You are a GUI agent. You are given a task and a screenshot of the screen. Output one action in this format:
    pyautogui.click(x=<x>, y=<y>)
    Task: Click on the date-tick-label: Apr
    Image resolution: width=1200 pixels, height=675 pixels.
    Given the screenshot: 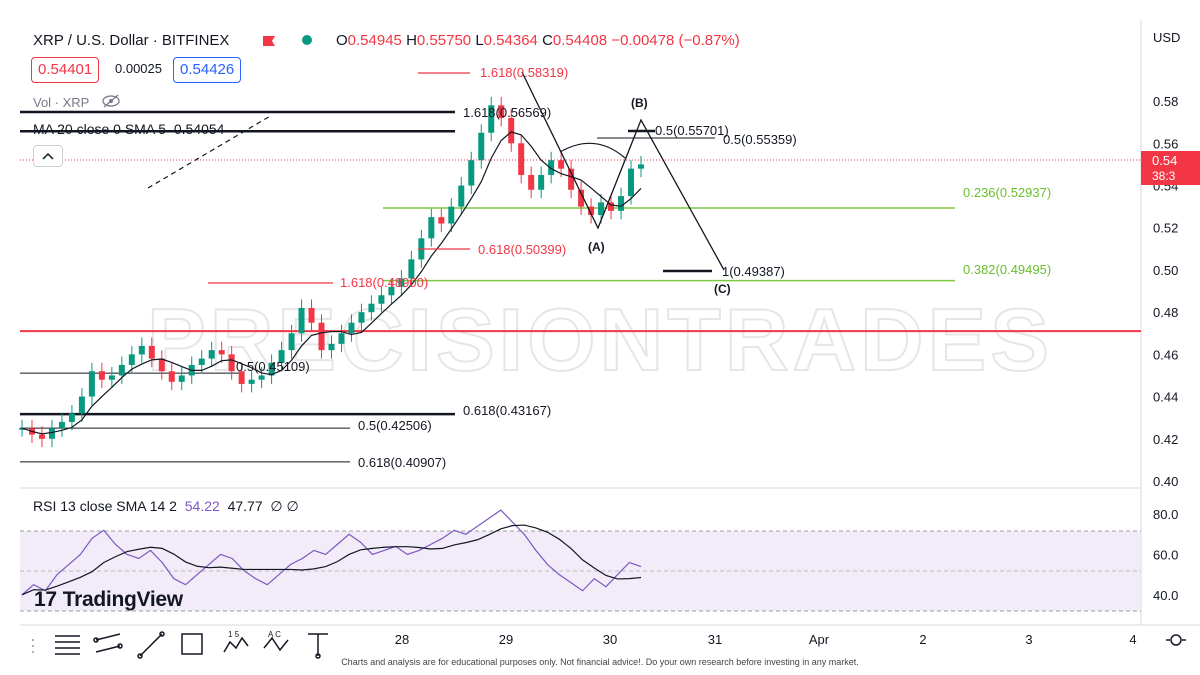 What is the action you would take?
    pyautogui.click(x=819, y=639)
    